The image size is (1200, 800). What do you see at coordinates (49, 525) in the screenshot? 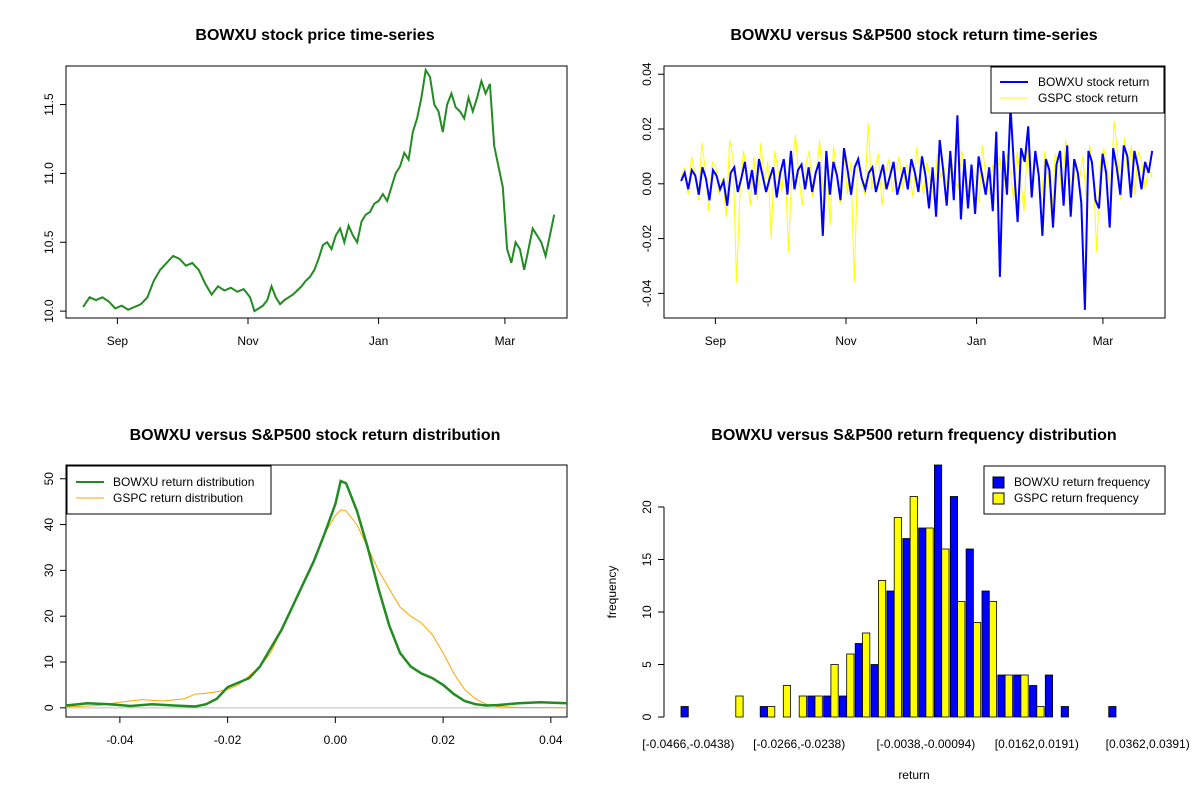
I see `y-tick-label: 40` at bounding box center [49, 525].